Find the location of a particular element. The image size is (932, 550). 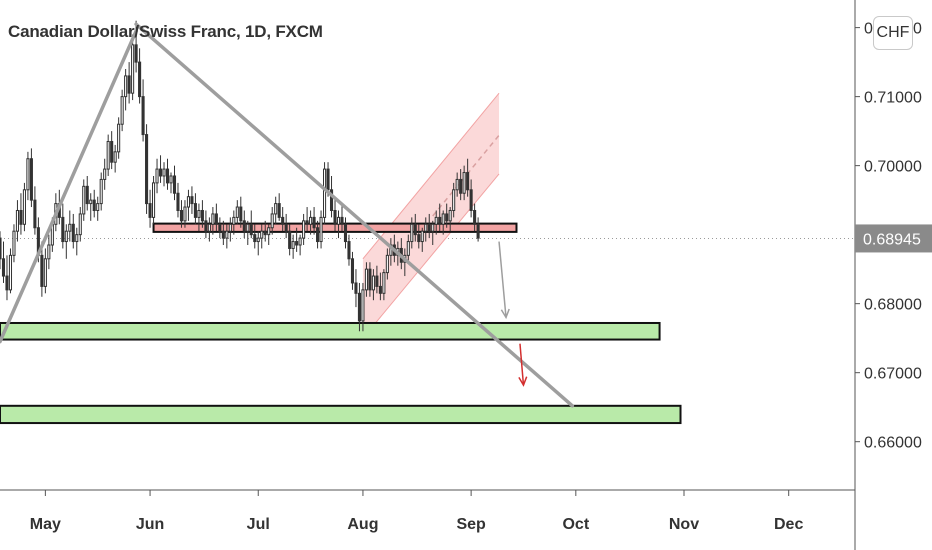

current-price-label: 0.68945 is located at coordinates (892, 239).